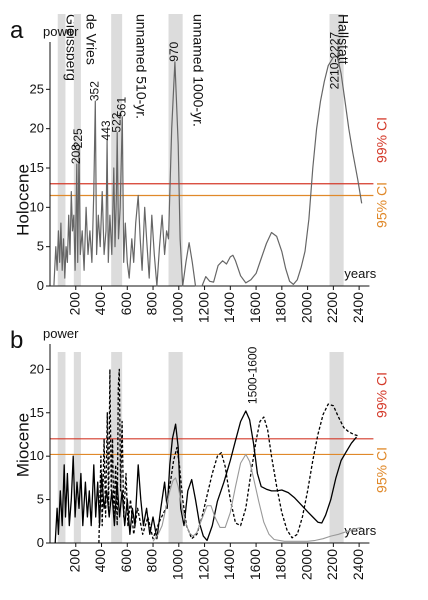 The height and width of the screenshot is (600, 428). What do you see at coordinates (343, 39) in the screenshot?
I see `band-label: Hallstatt` at bounding box center [343, 39].